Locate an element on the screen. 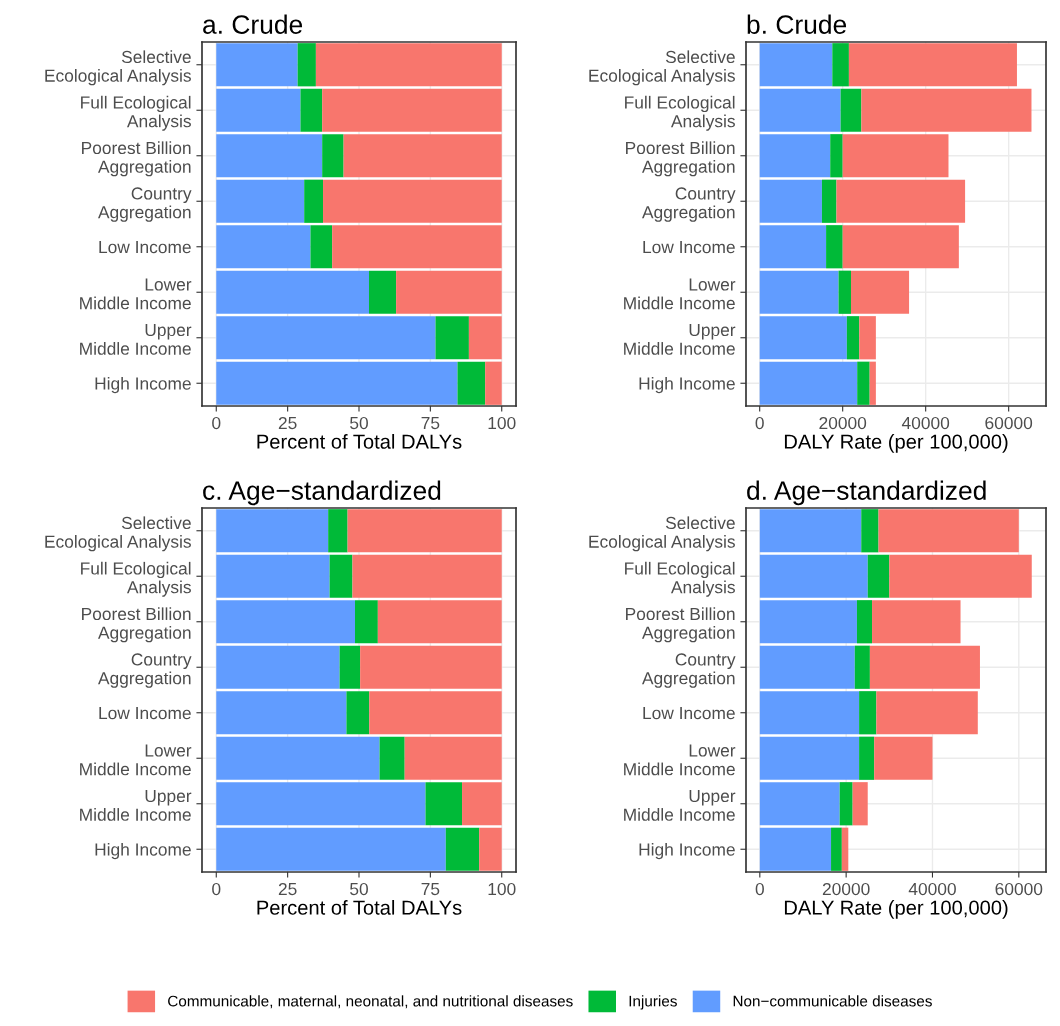 The height and width of the screenshot is (1026, 1060). x-axis-title: Percent of Total DALYs is located at coordinates (359, 907).